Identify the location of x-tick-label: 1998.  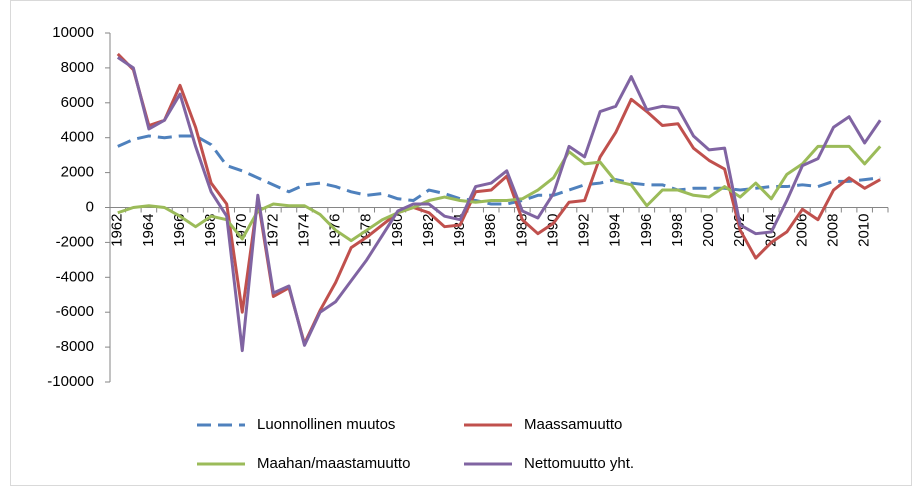
(677, 230).